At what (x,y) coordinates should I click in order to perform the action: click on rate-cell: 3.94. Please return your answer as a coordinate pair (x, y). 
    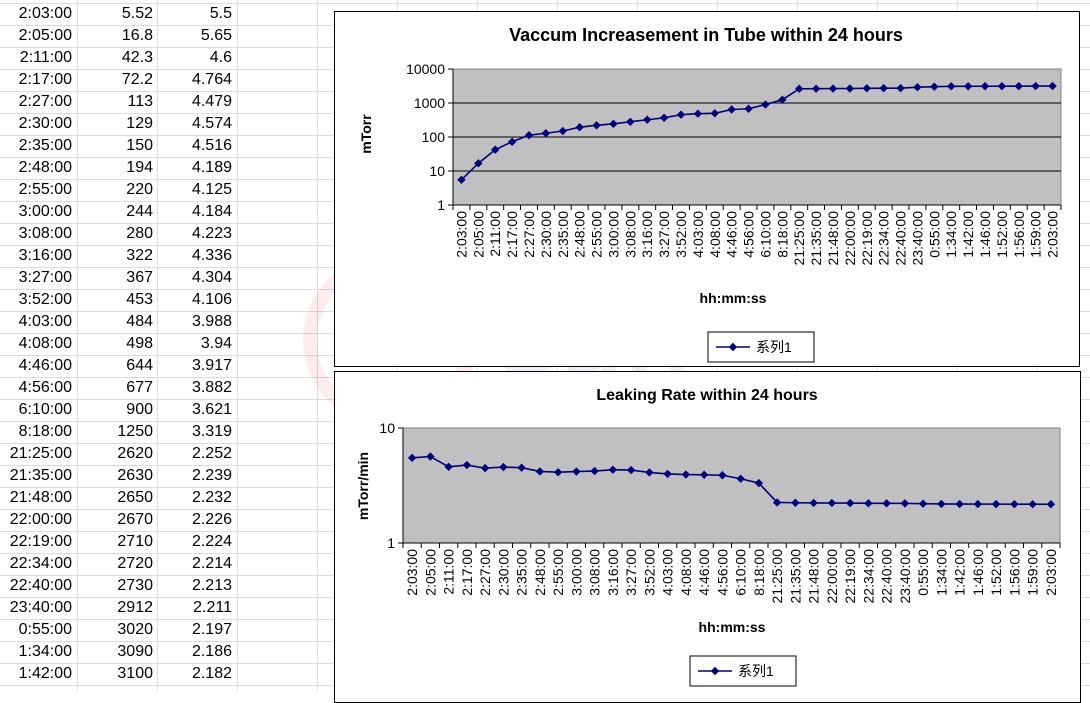
    Looking at the image, I should click on (216, 343).